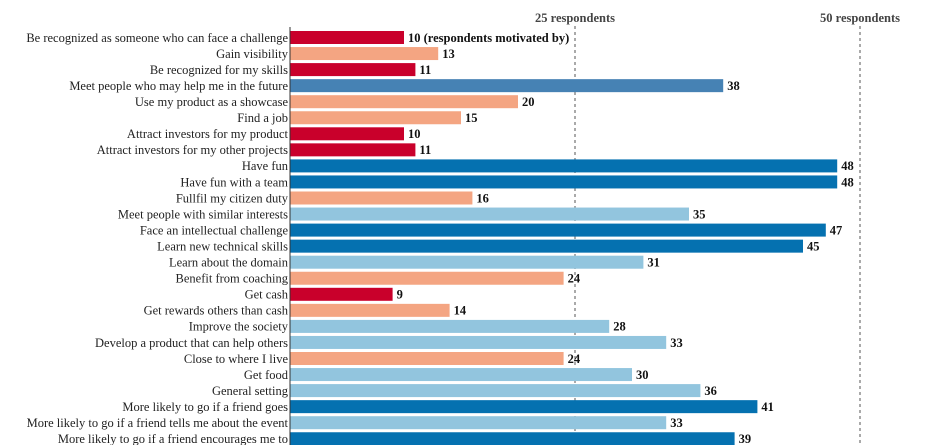 This screenshot has width=930, height=445. Describe the element at coordinates (488, 38) in the screenshot. I see `value-label: 10 (respondents motivated by)` at that location.